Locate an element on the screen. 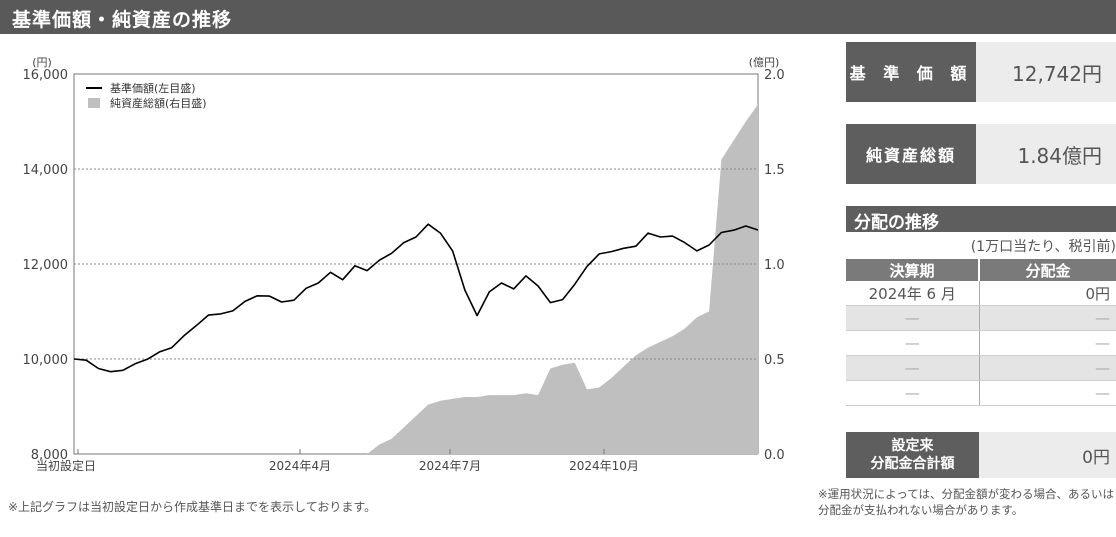 This screenshot has width=1116, height=537. table-header-row: 決算期 分配金 is located at coordinates (981, 270).